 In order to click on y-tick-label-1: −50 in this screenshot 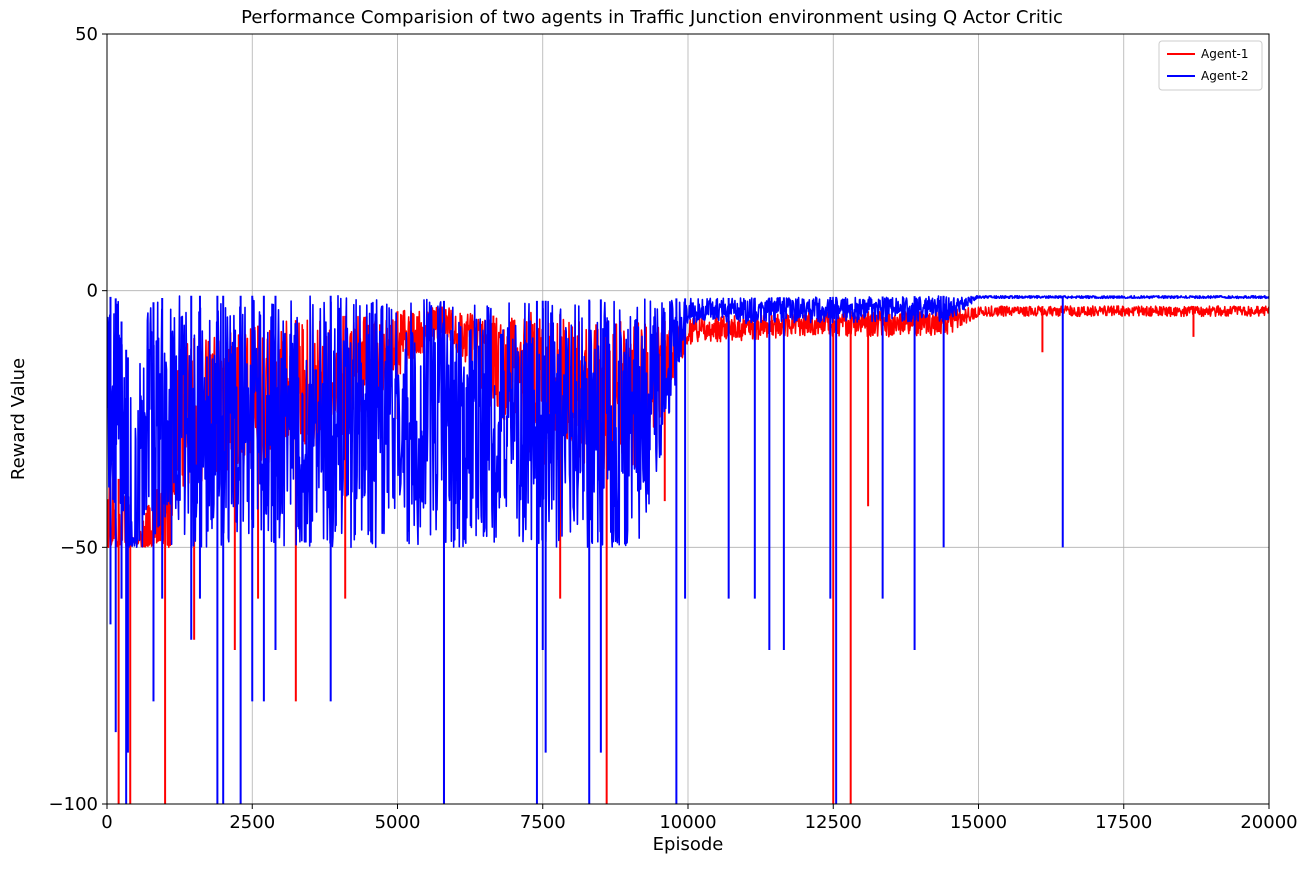, I will do `click(79, 547)`.